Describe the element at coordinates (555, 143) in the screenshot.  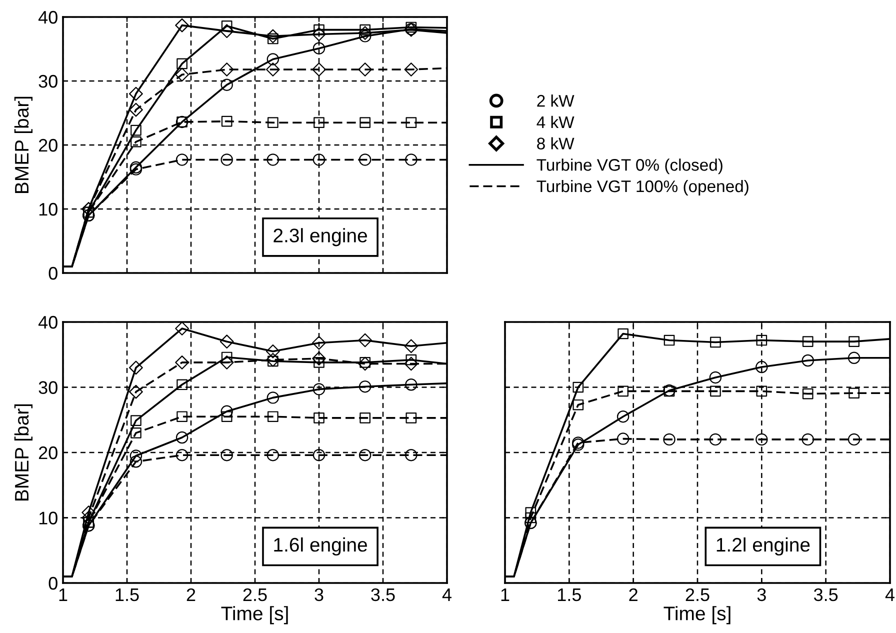
I see `legend-label: 8 kW` at that location.